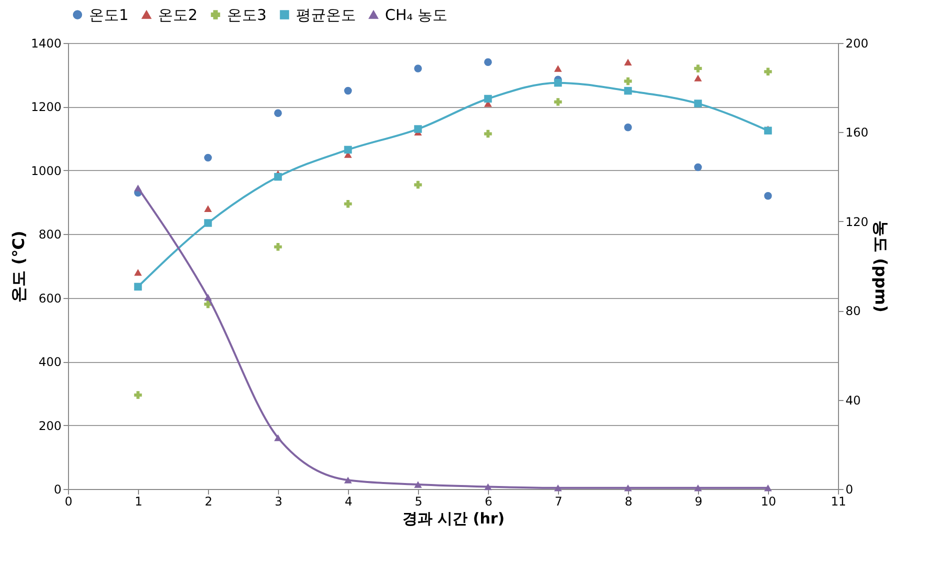 The image size is (952, 573). Describe the element at coordinates (698, 501) in the screenshot. I see `x-tick-label: 9` at that location.